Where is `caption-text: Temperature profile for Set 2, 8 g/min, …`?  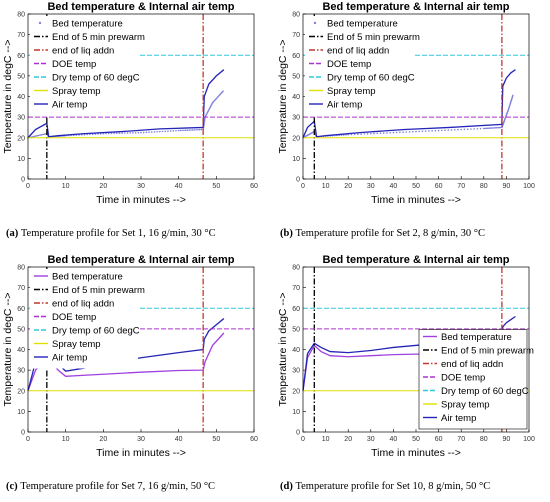 caption-text: Temperature profile for Set 2, 8 g/min, … is located at coordinates (390, 233).